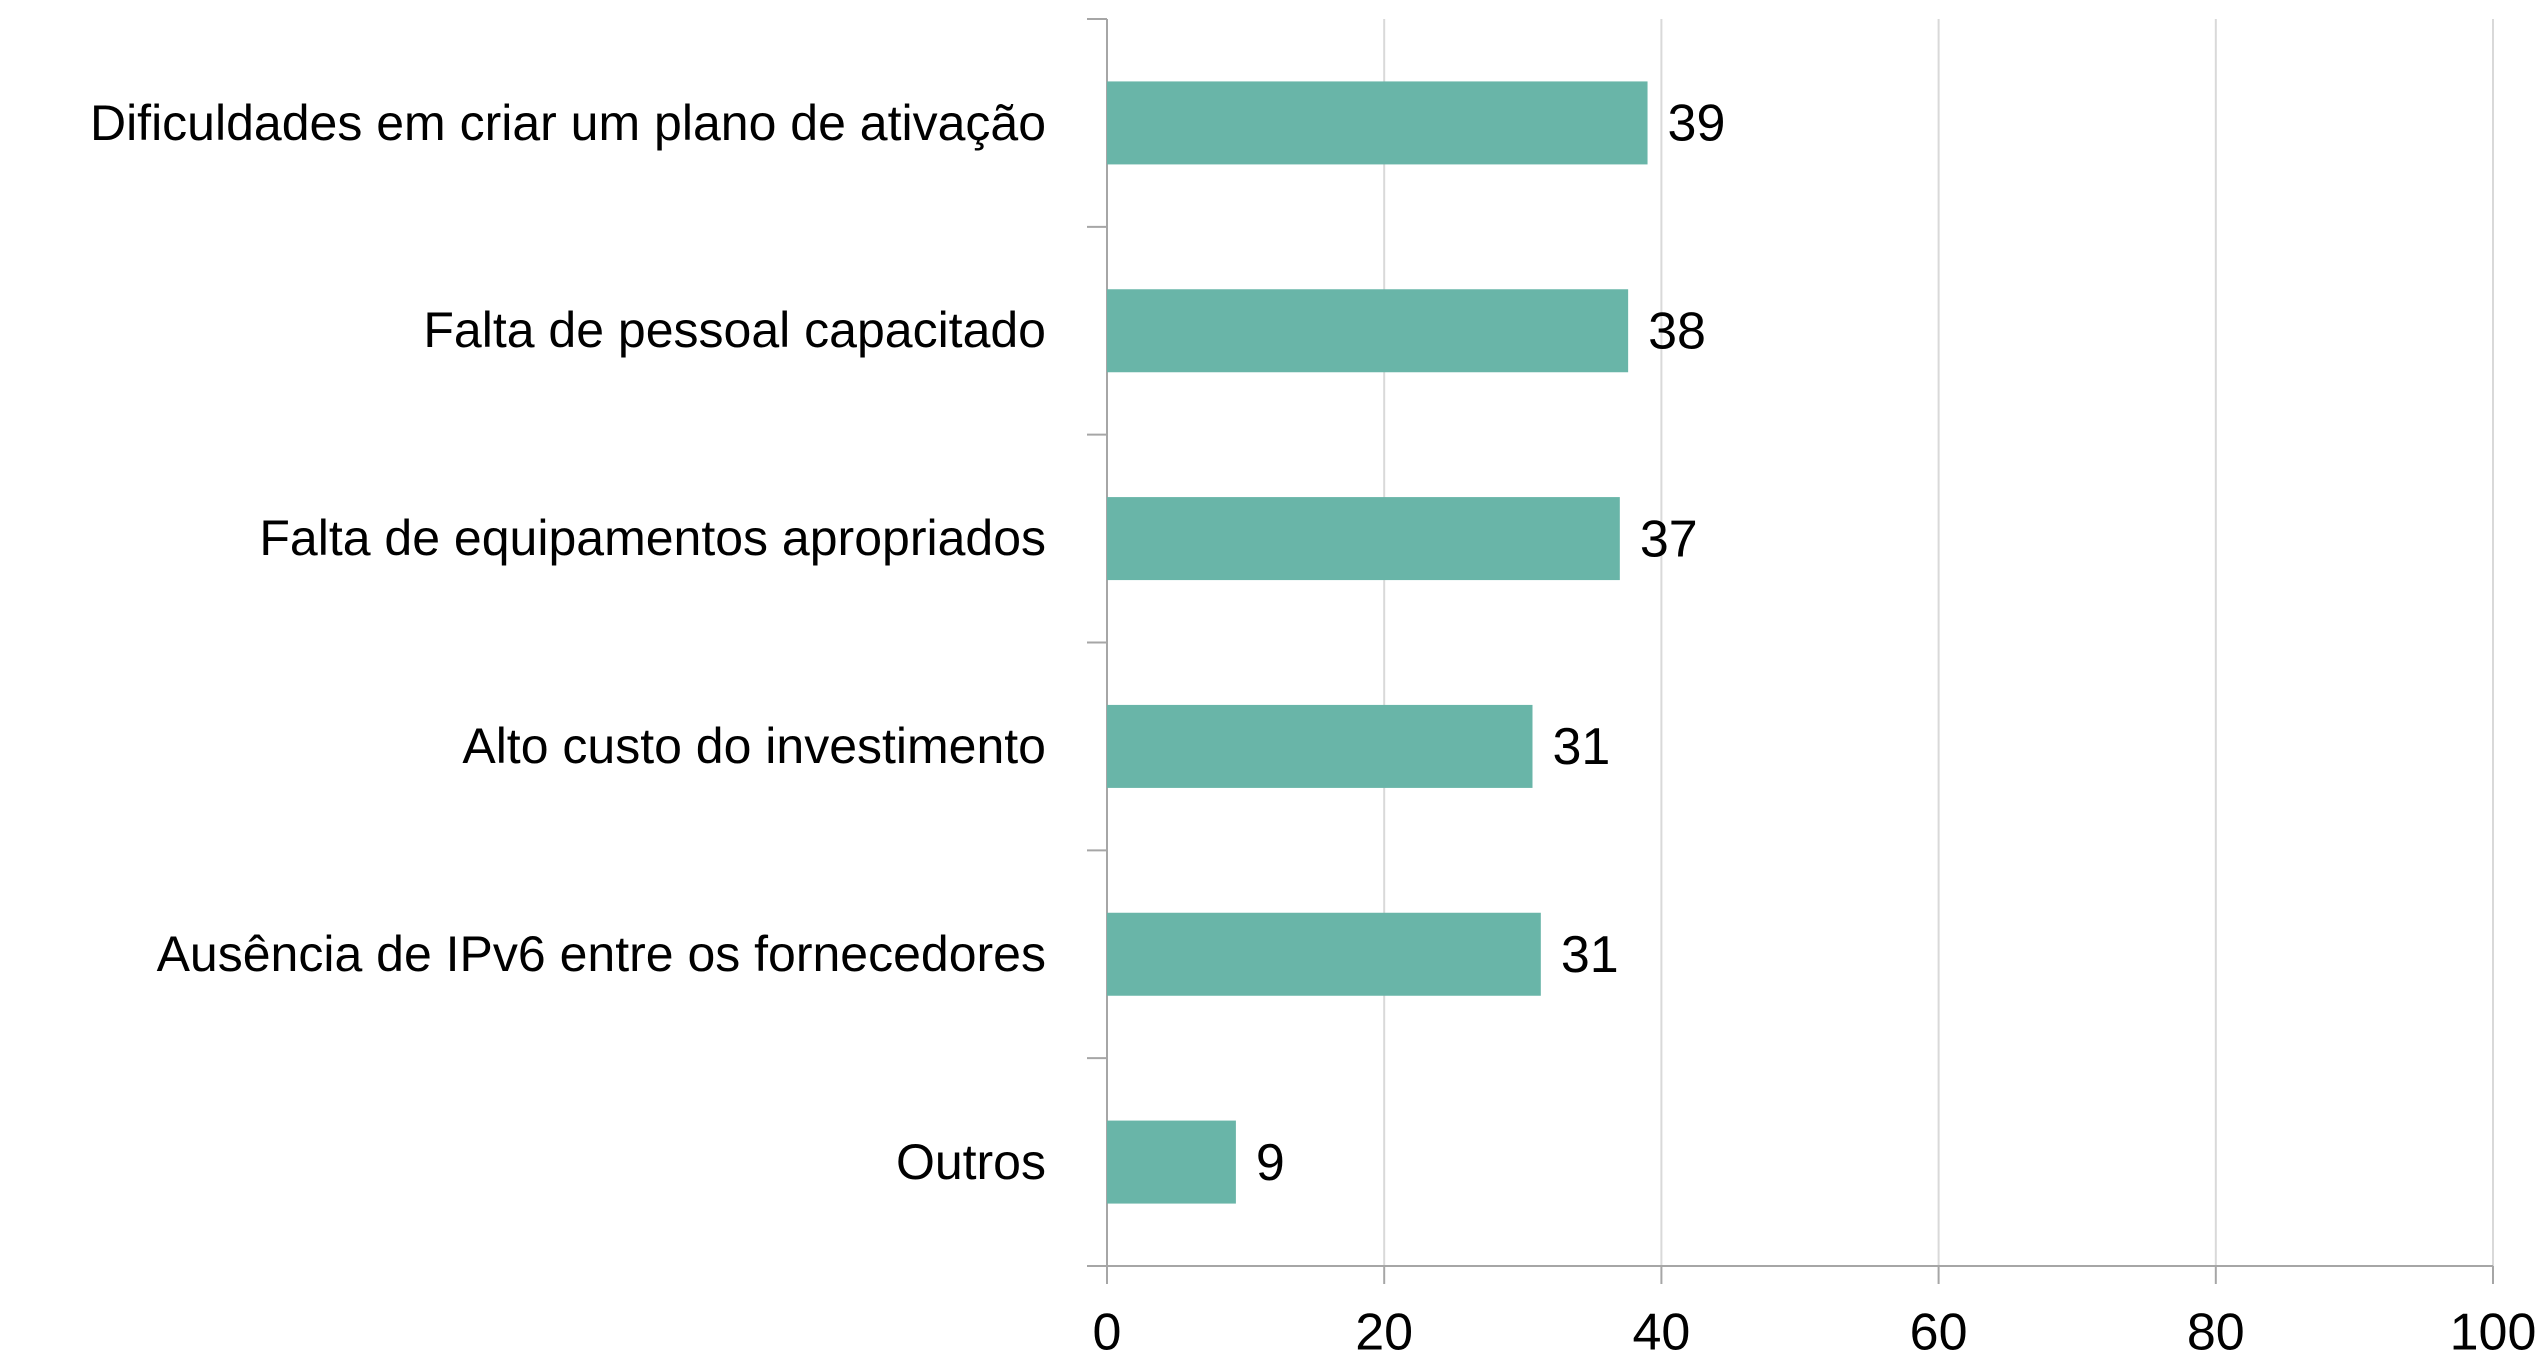 This screenshot has height=1356, width=2538. I want to click on x-tick-label: 40, so click(1661, 1330).